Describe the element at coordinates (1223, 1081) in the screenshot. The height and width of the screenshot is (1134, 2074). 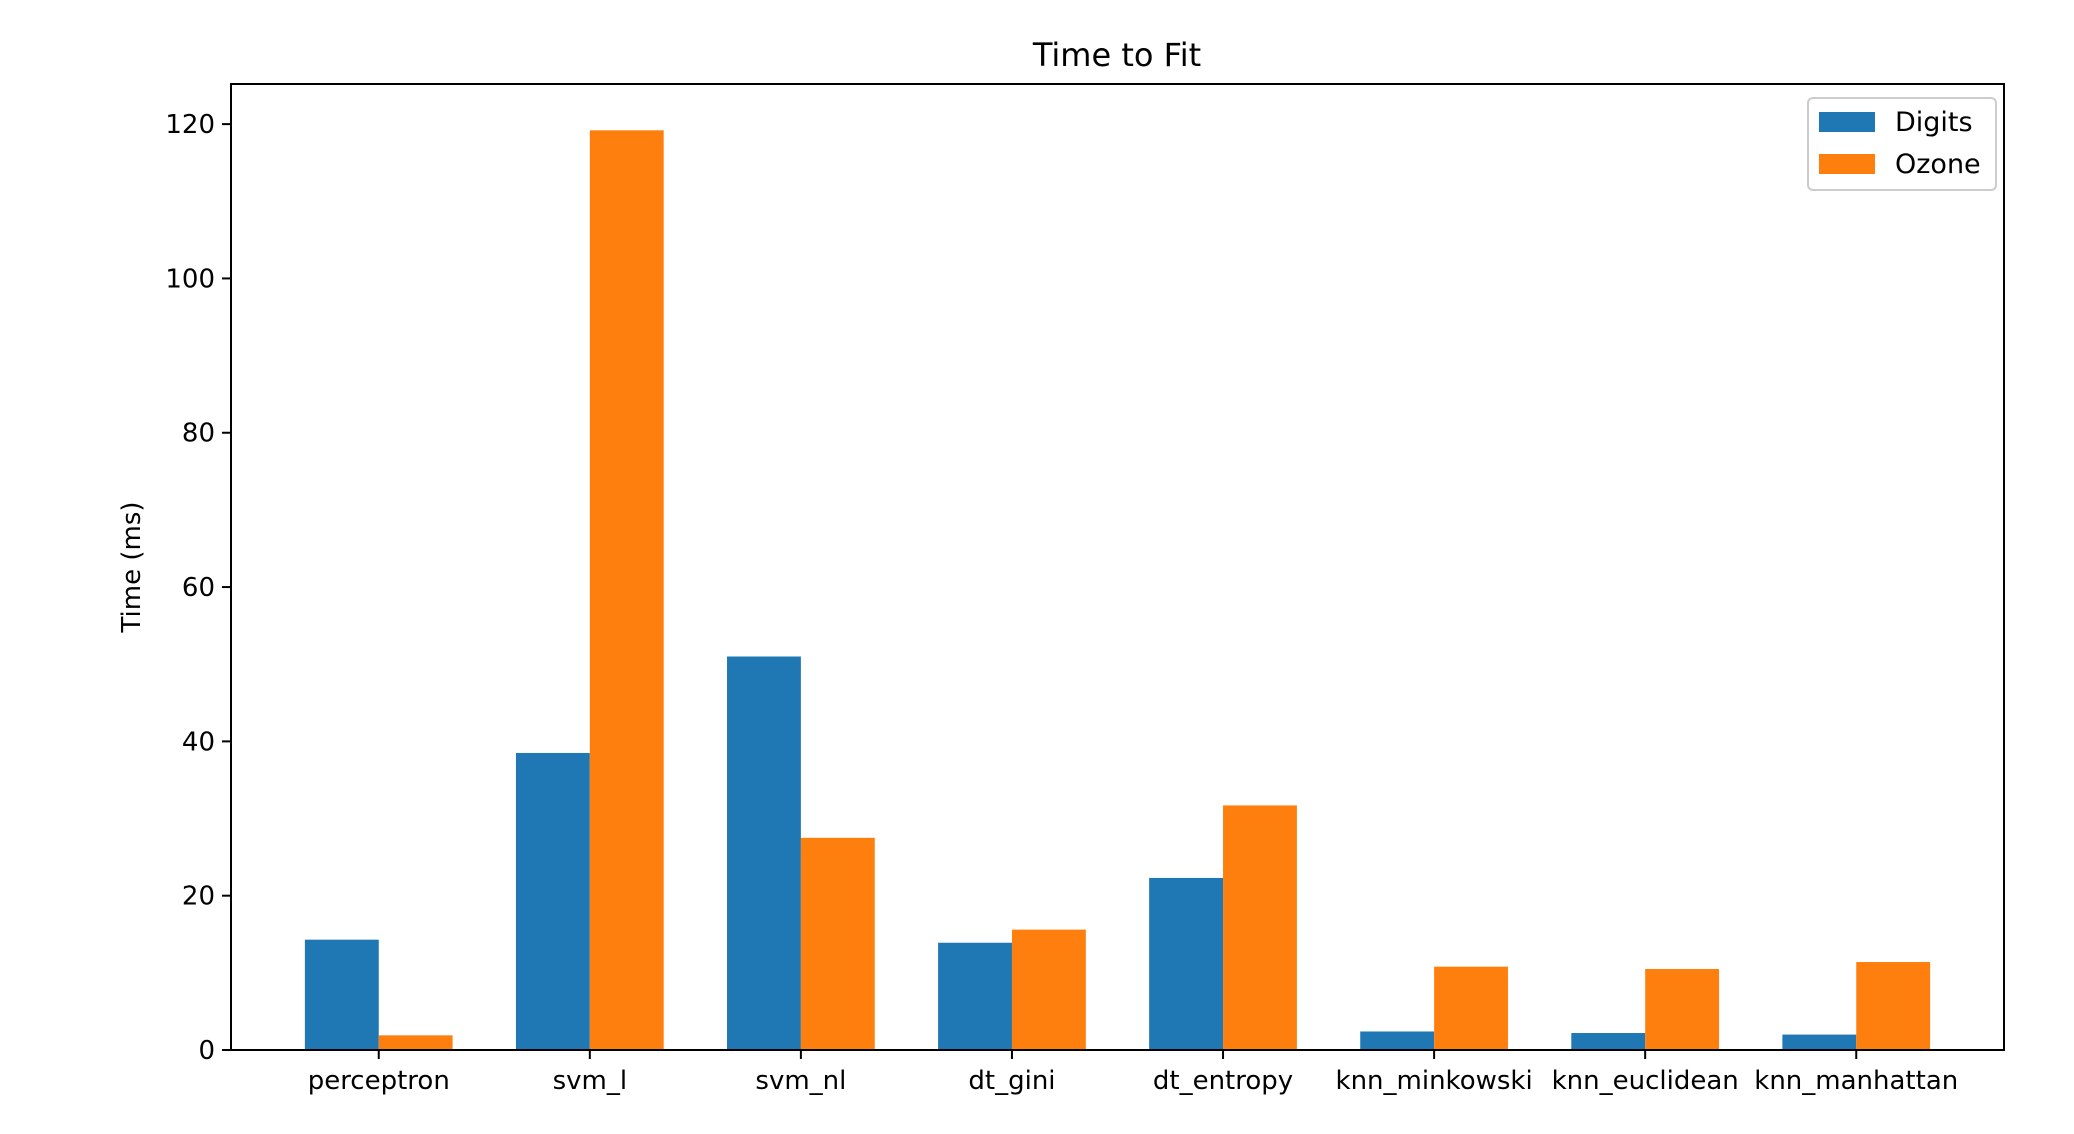
I see `x-tick-label: dt_entropy` at that location.